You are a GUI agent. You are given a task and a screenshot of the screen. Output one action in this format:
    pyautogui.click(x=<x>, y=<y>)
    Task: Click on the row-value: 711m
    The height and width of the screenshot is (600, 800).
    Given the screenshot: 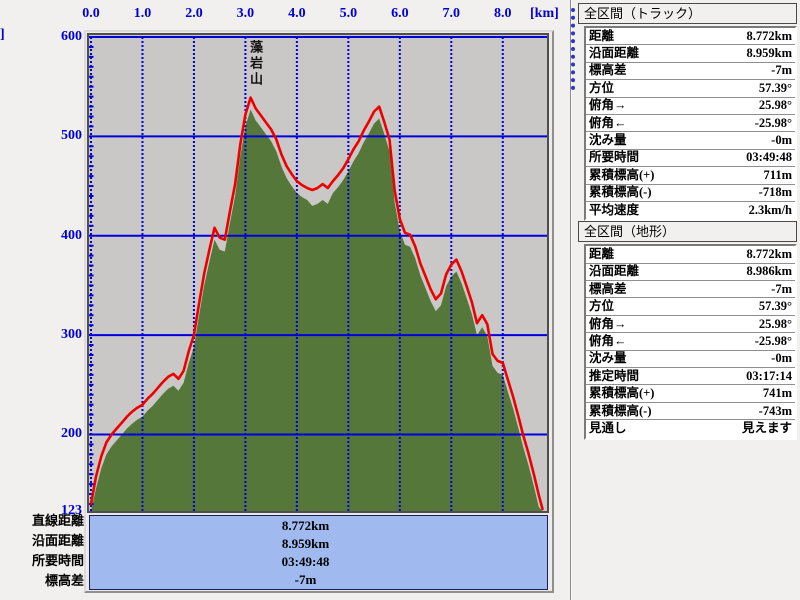 What is the action you would take?
    pyautogui.click(x=777, y=174)
    